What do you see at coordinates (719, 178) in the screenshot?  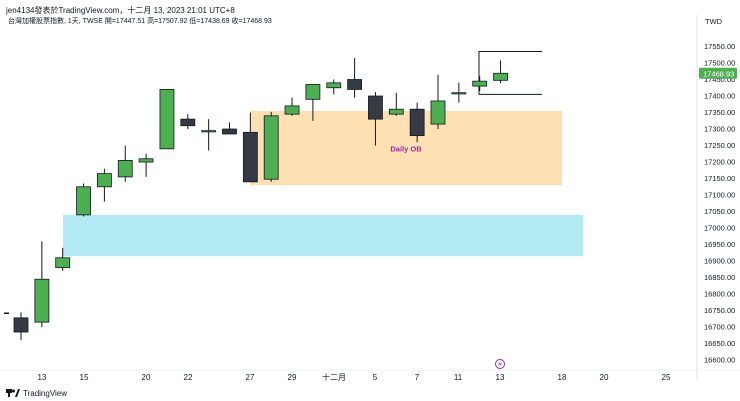 I see `price-tick-label: 17150.00` at bounding box center [719, 178].